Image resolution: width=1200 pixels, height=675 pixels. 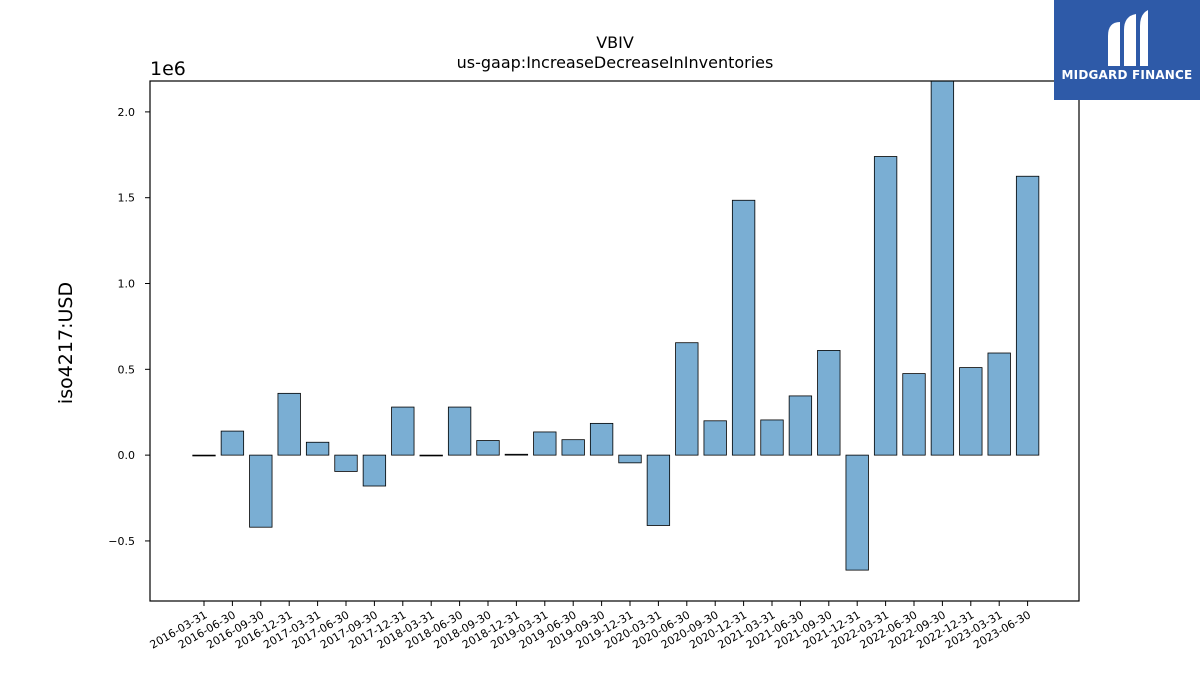 I want to click on watermark-brand-text: MIDGARD FINANCE, so click(x=1127, y=75).